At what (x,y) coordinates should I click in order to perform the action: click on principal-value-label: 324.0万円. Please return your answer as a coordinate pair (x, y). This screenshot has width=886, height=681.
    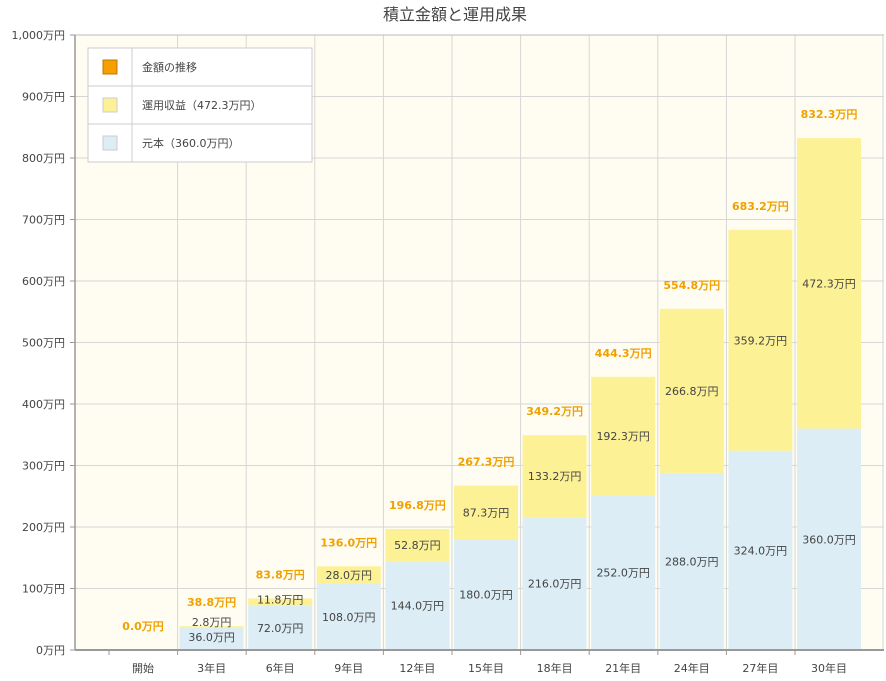
    Looking at the image, I should click on (761, 550).